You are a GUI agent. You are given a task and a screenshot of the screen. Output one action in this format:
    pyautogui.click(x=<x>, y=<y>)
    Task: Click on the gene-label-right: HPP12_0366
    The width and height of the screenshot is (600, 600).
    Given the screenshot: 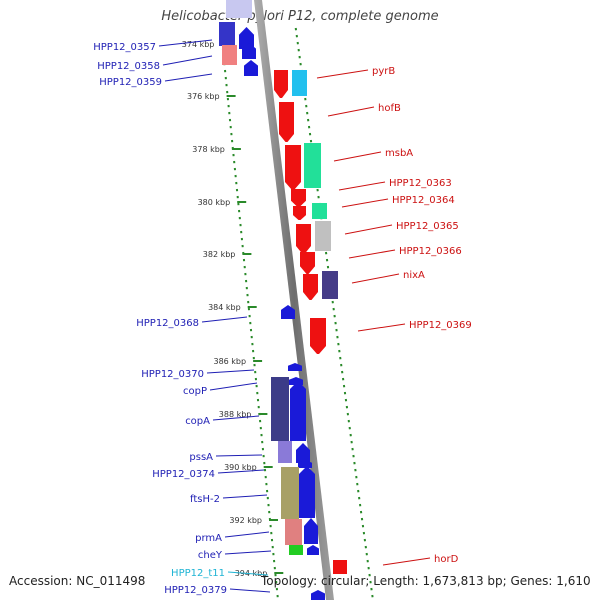 What is the action you would take?
    pyautogui.click(x=430, y=251)
    